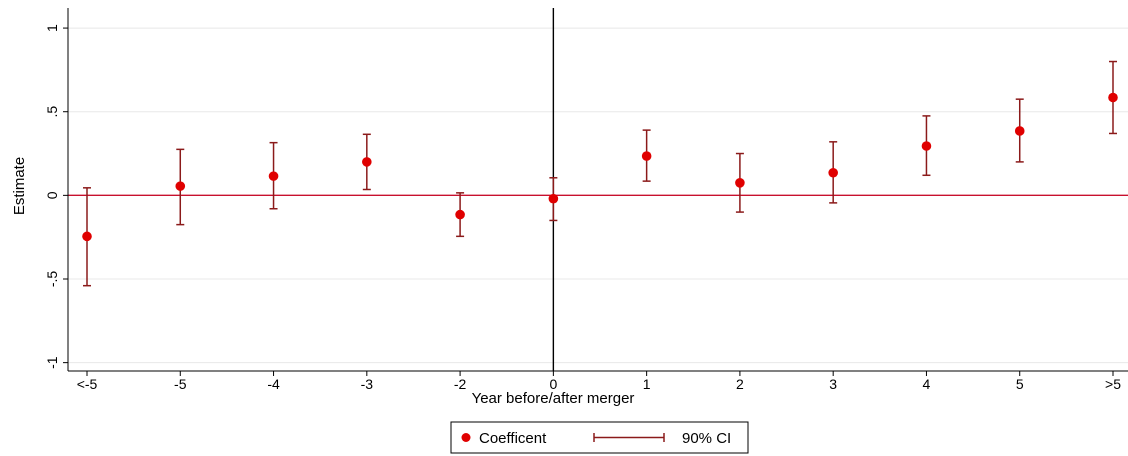 The height and width of the screenshot is (456, 1128). What do you see at coordinates (52, 112) in the screenshot?
I see `y-tick-label: .5` at bounding box center [52, 112].